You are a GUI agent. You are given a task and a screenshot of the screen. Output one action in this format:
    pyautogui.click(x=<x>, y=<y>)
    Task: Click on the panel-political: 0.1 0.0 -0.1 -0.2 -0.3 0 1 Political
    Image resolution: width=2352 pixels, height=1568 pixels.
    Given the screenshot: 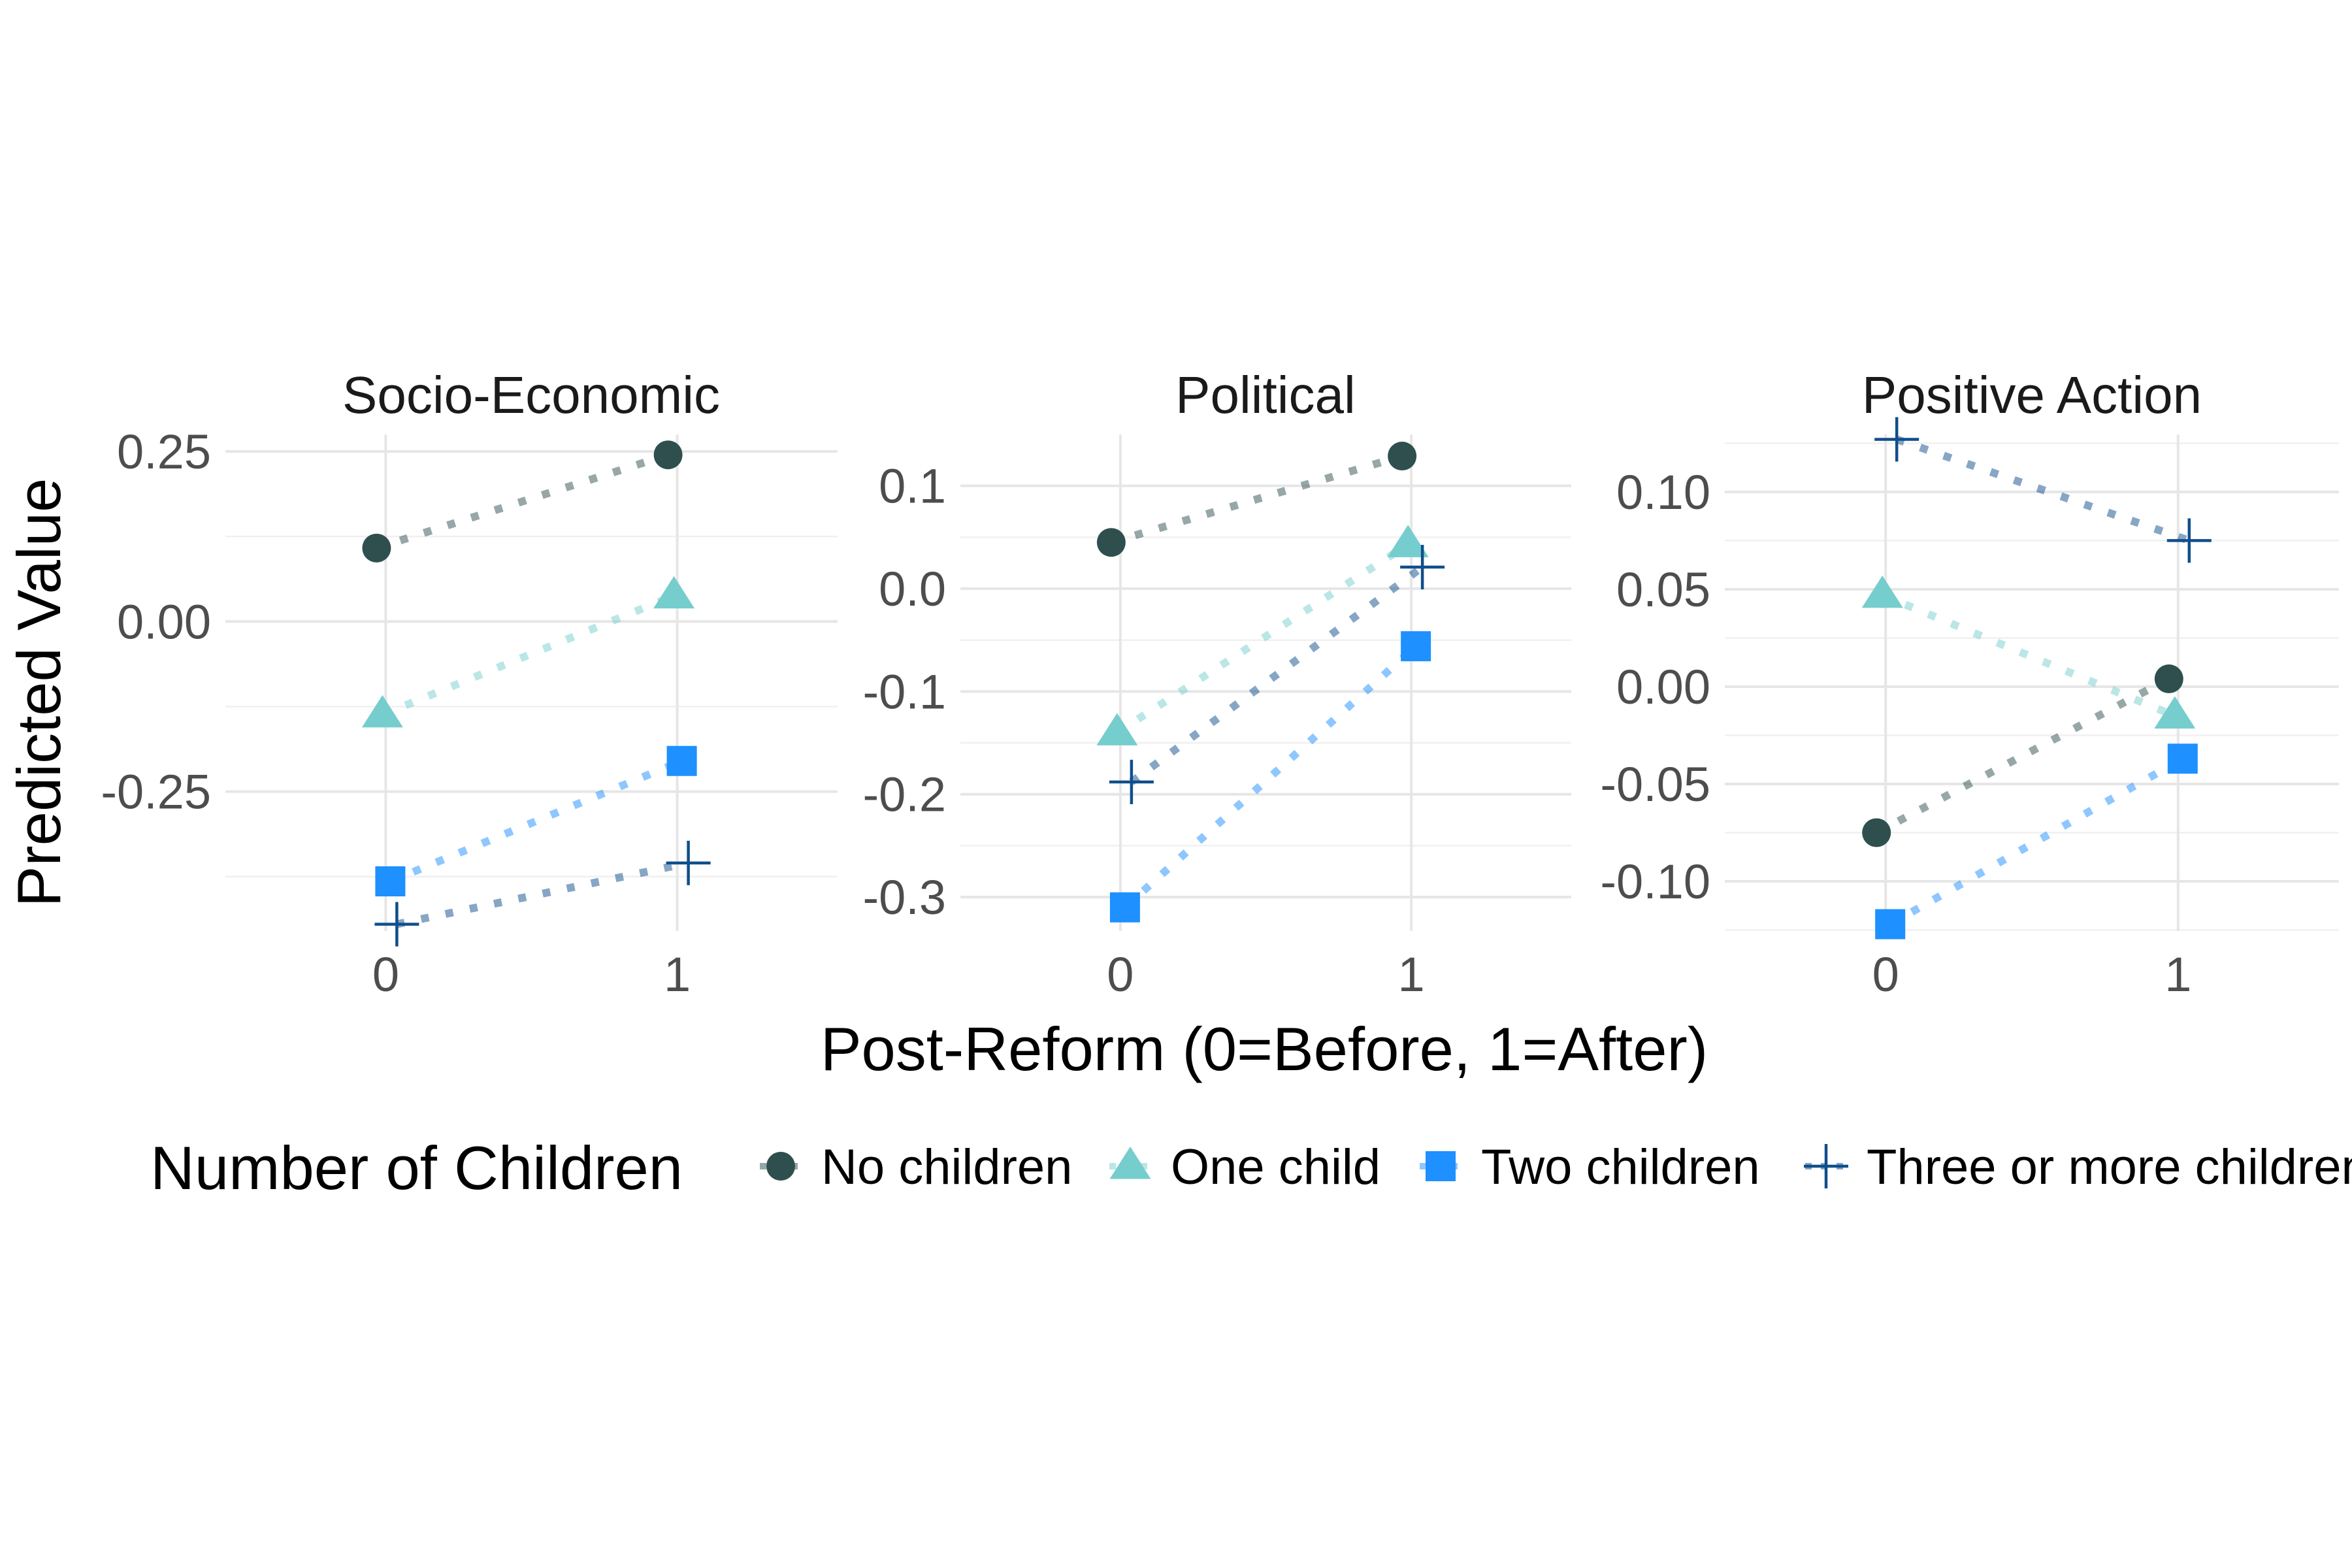 What is the action you would take?
    pyautogui.click(x=1216, y=684)
    